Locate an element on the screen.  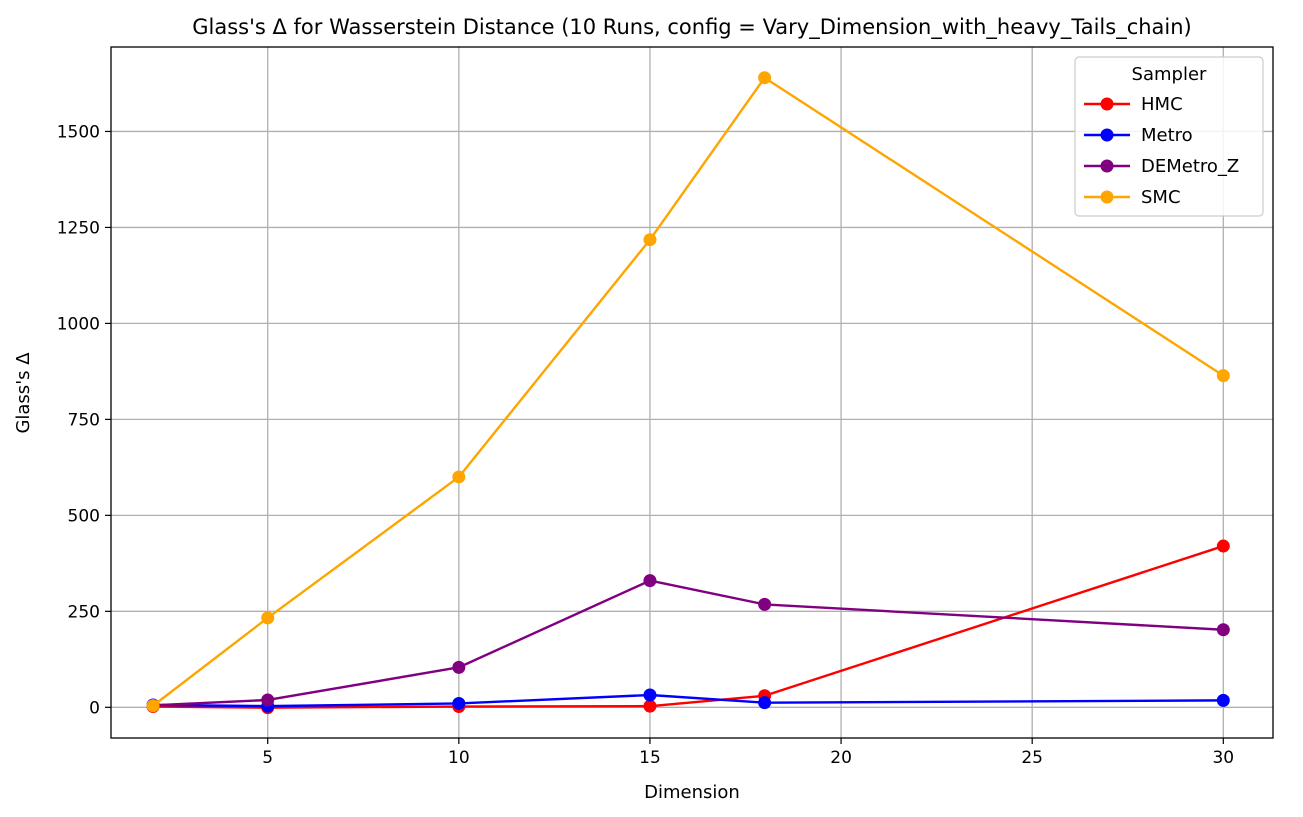
x-tick-label: 20 is located at coordinates (841, 758).